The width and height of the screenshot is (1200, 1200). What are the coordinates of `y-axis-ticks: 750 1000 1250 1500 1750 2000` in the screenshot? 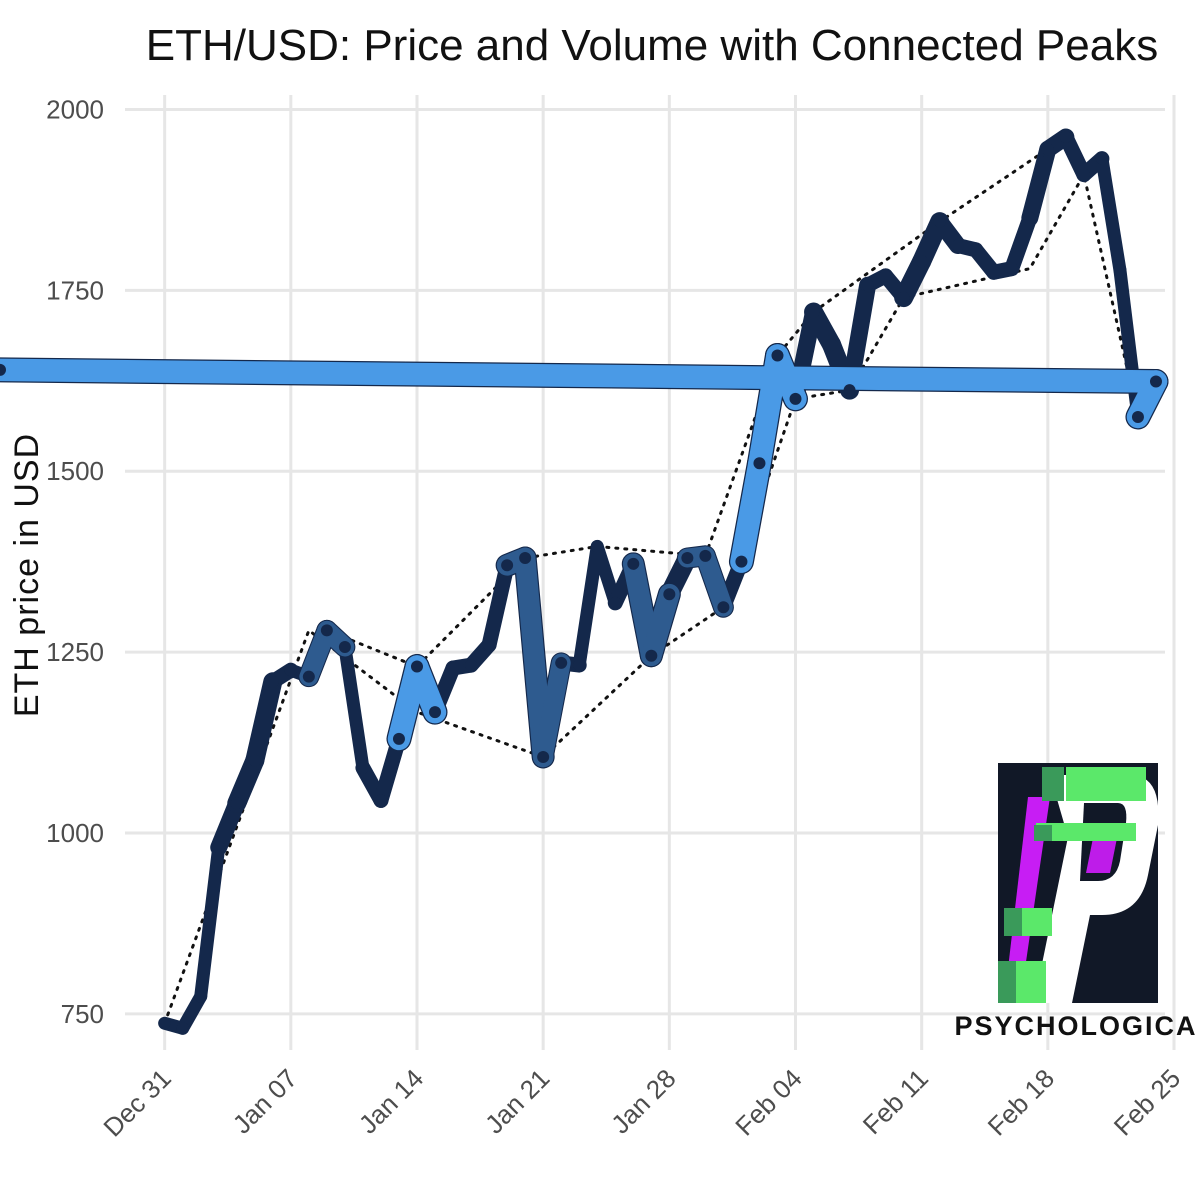 It's located at (75, 561).